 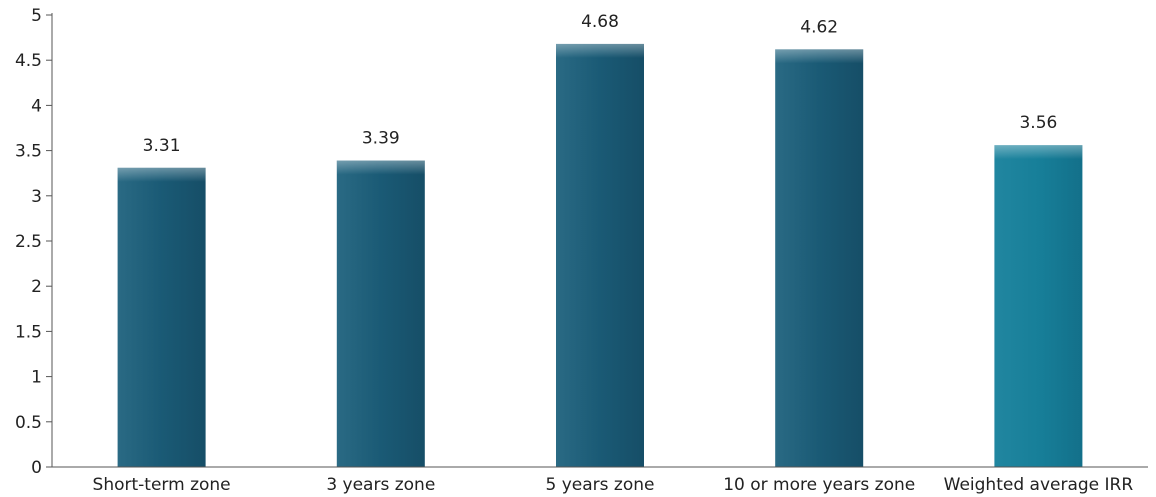 What do you see at coordinates (28, 423) in the screenshot?
I see `y-tick-label: 0.5` at bounding box center [28, 423].